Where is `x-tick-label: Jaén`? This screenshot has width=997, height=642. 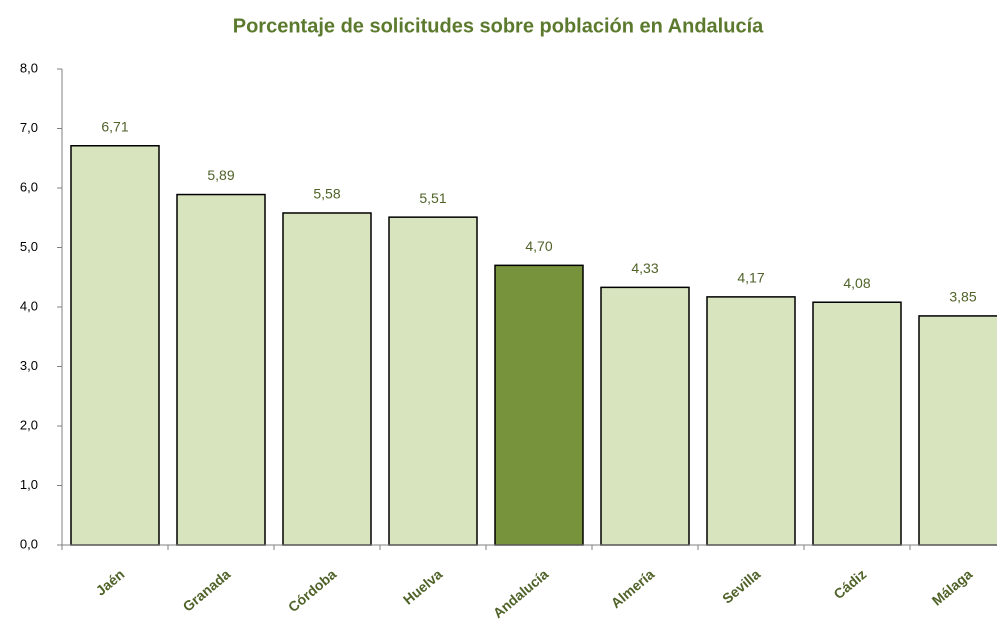
x-tick-label: Jaén is located at coordinates (110, 582).